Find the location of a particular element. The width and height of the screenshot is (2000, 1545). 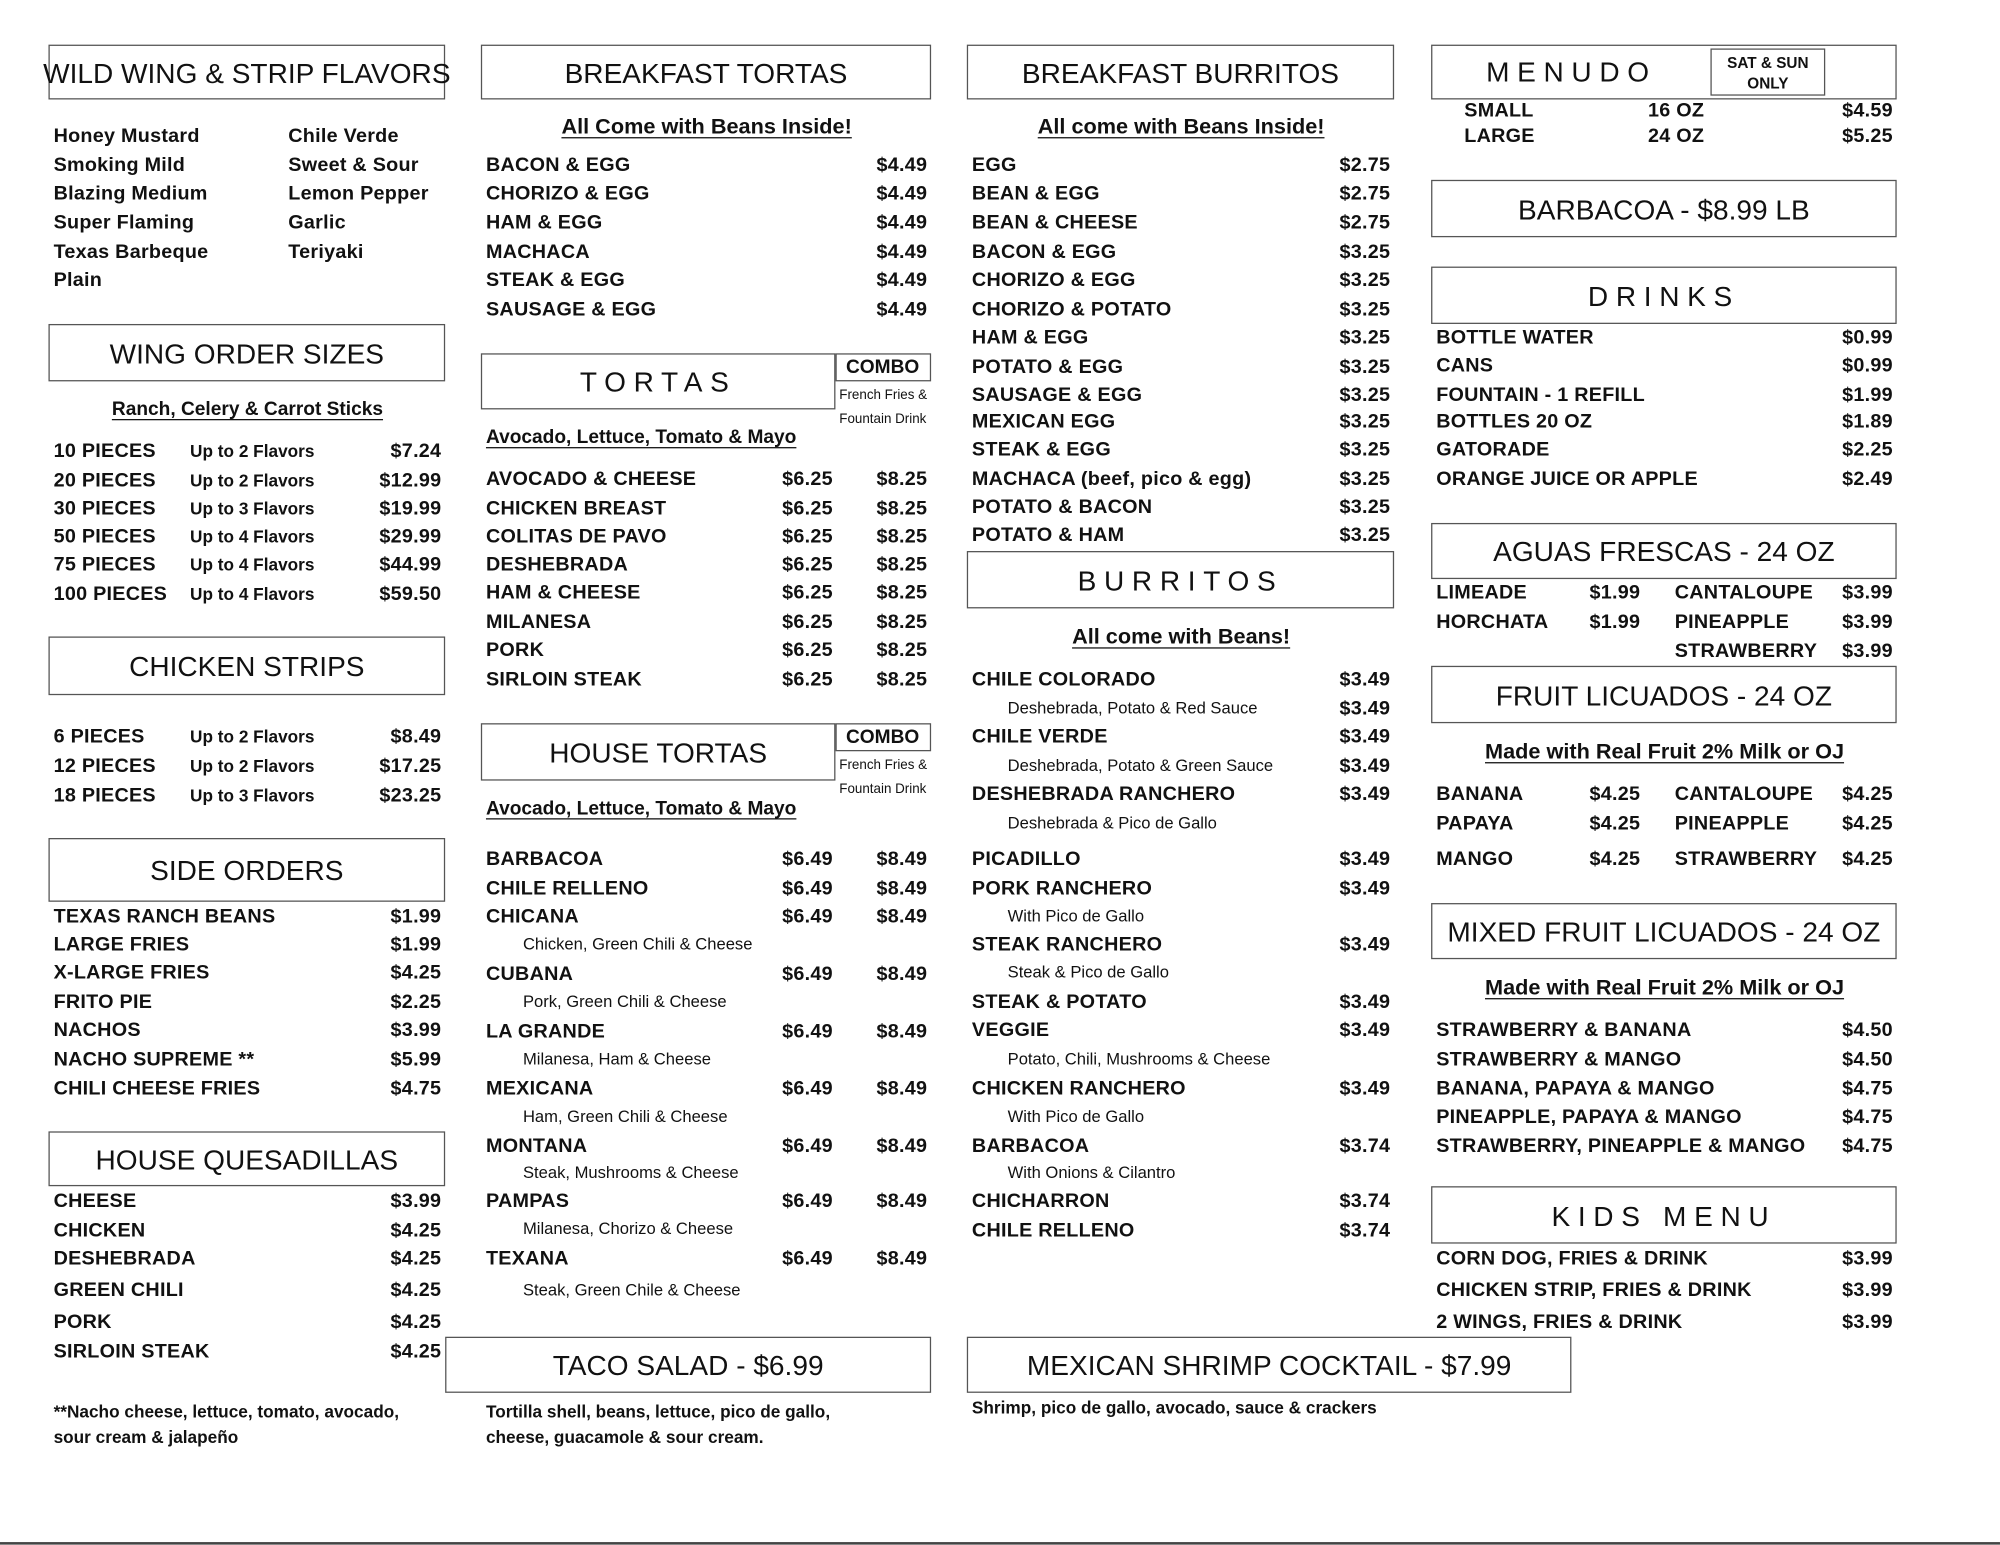

side-order-price: $5.99 is located at coordinates (416, 1059).